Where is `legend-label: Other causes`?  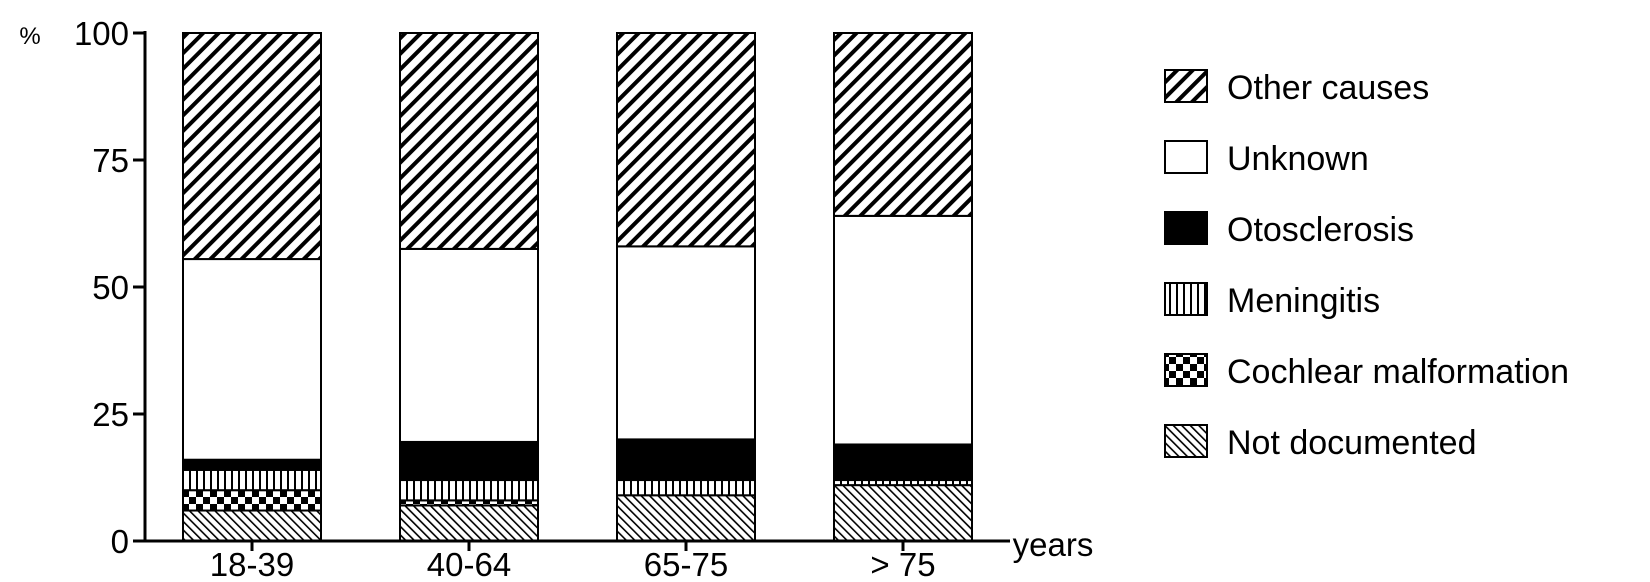
legend-label: Other causes is located at coordinates (1328, 88).